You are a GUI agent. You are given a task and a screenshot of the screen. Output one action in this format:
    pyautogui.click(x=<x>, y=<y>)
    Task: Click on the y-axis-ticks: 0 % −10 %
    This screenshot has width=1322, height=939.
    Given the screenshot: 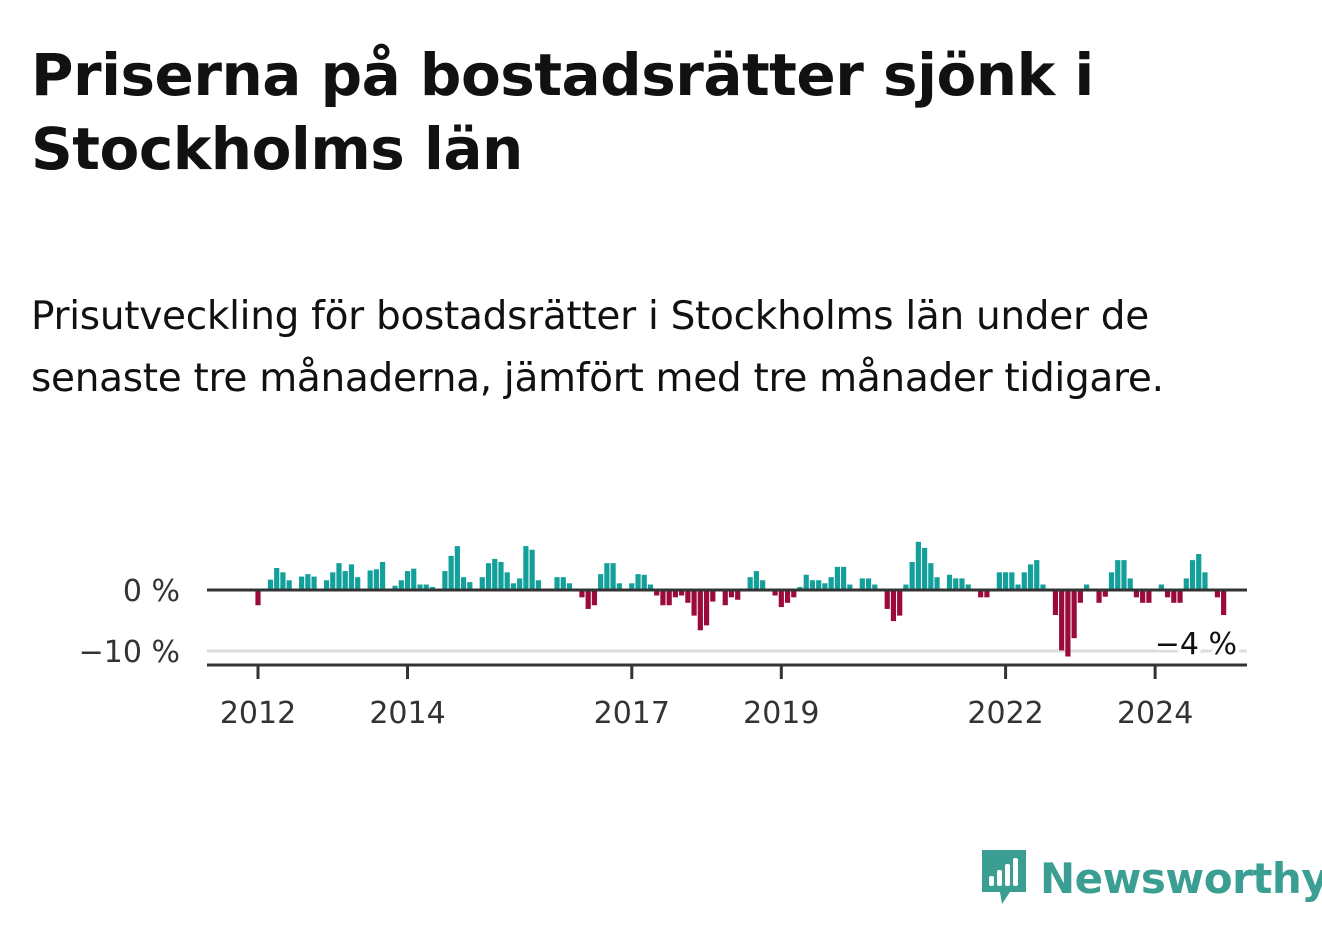 What is the action you would take?
    pyautogui.click(x=129, y=622)
    